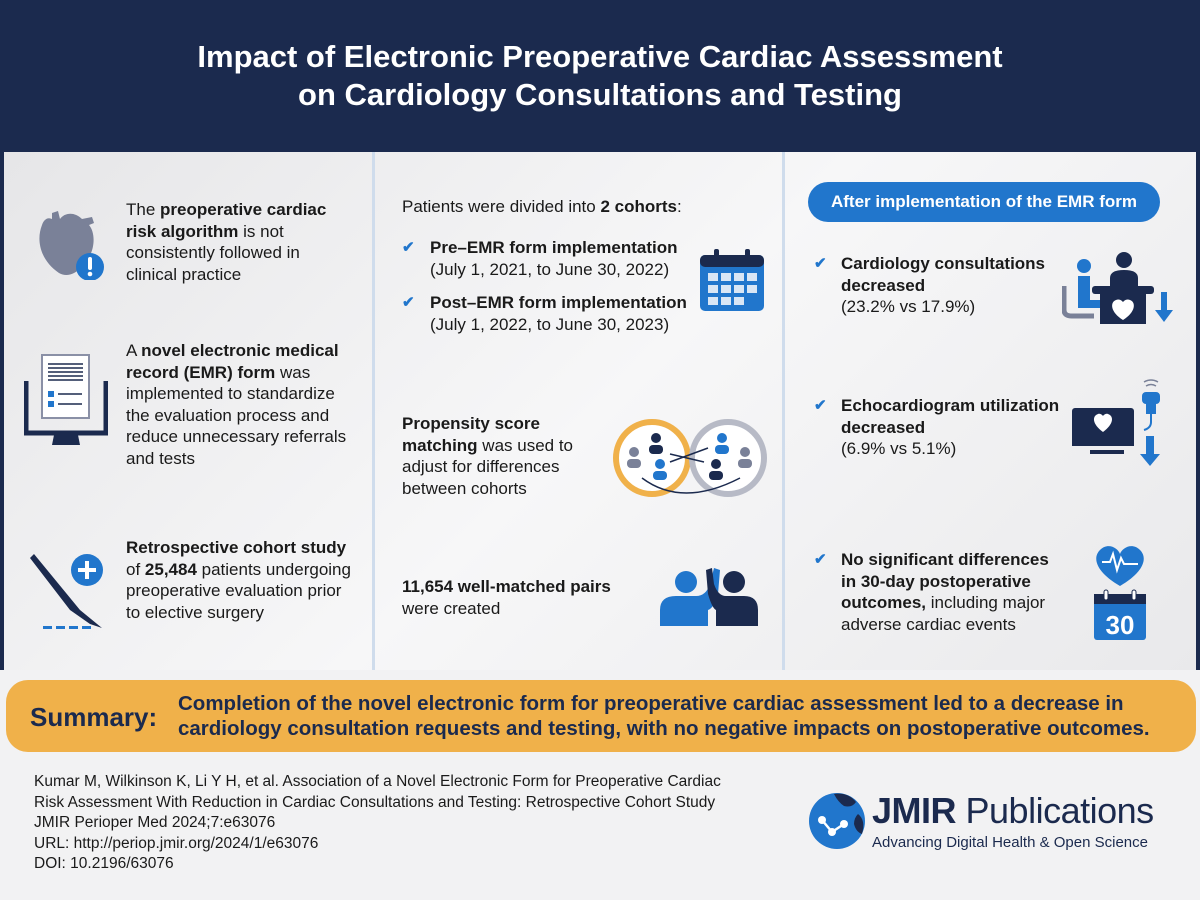  Describe the element at coordinates (522, 597) in the screenshot. I see `matched-pairs-statement: 11,654 well-matched pairs were created` at that location.